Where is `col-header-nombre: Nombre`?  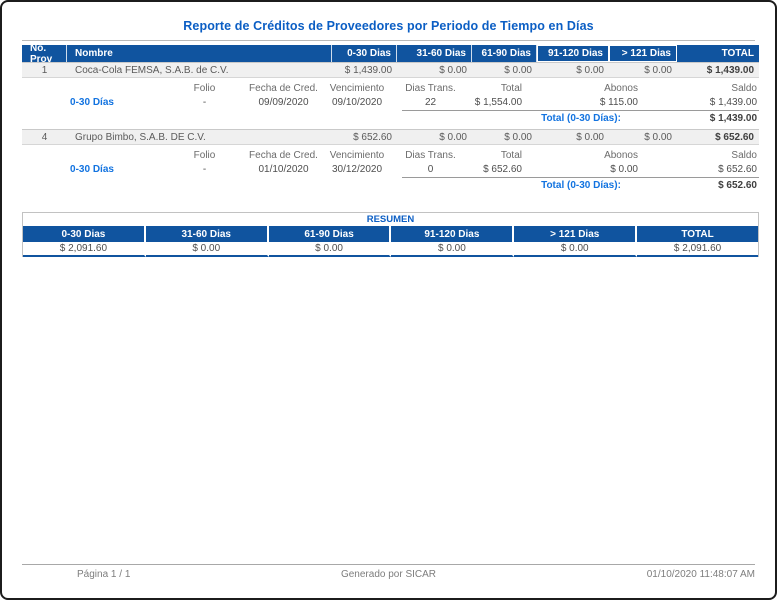
col-header-nombre: Nombre is located at coordinates (199, 53).